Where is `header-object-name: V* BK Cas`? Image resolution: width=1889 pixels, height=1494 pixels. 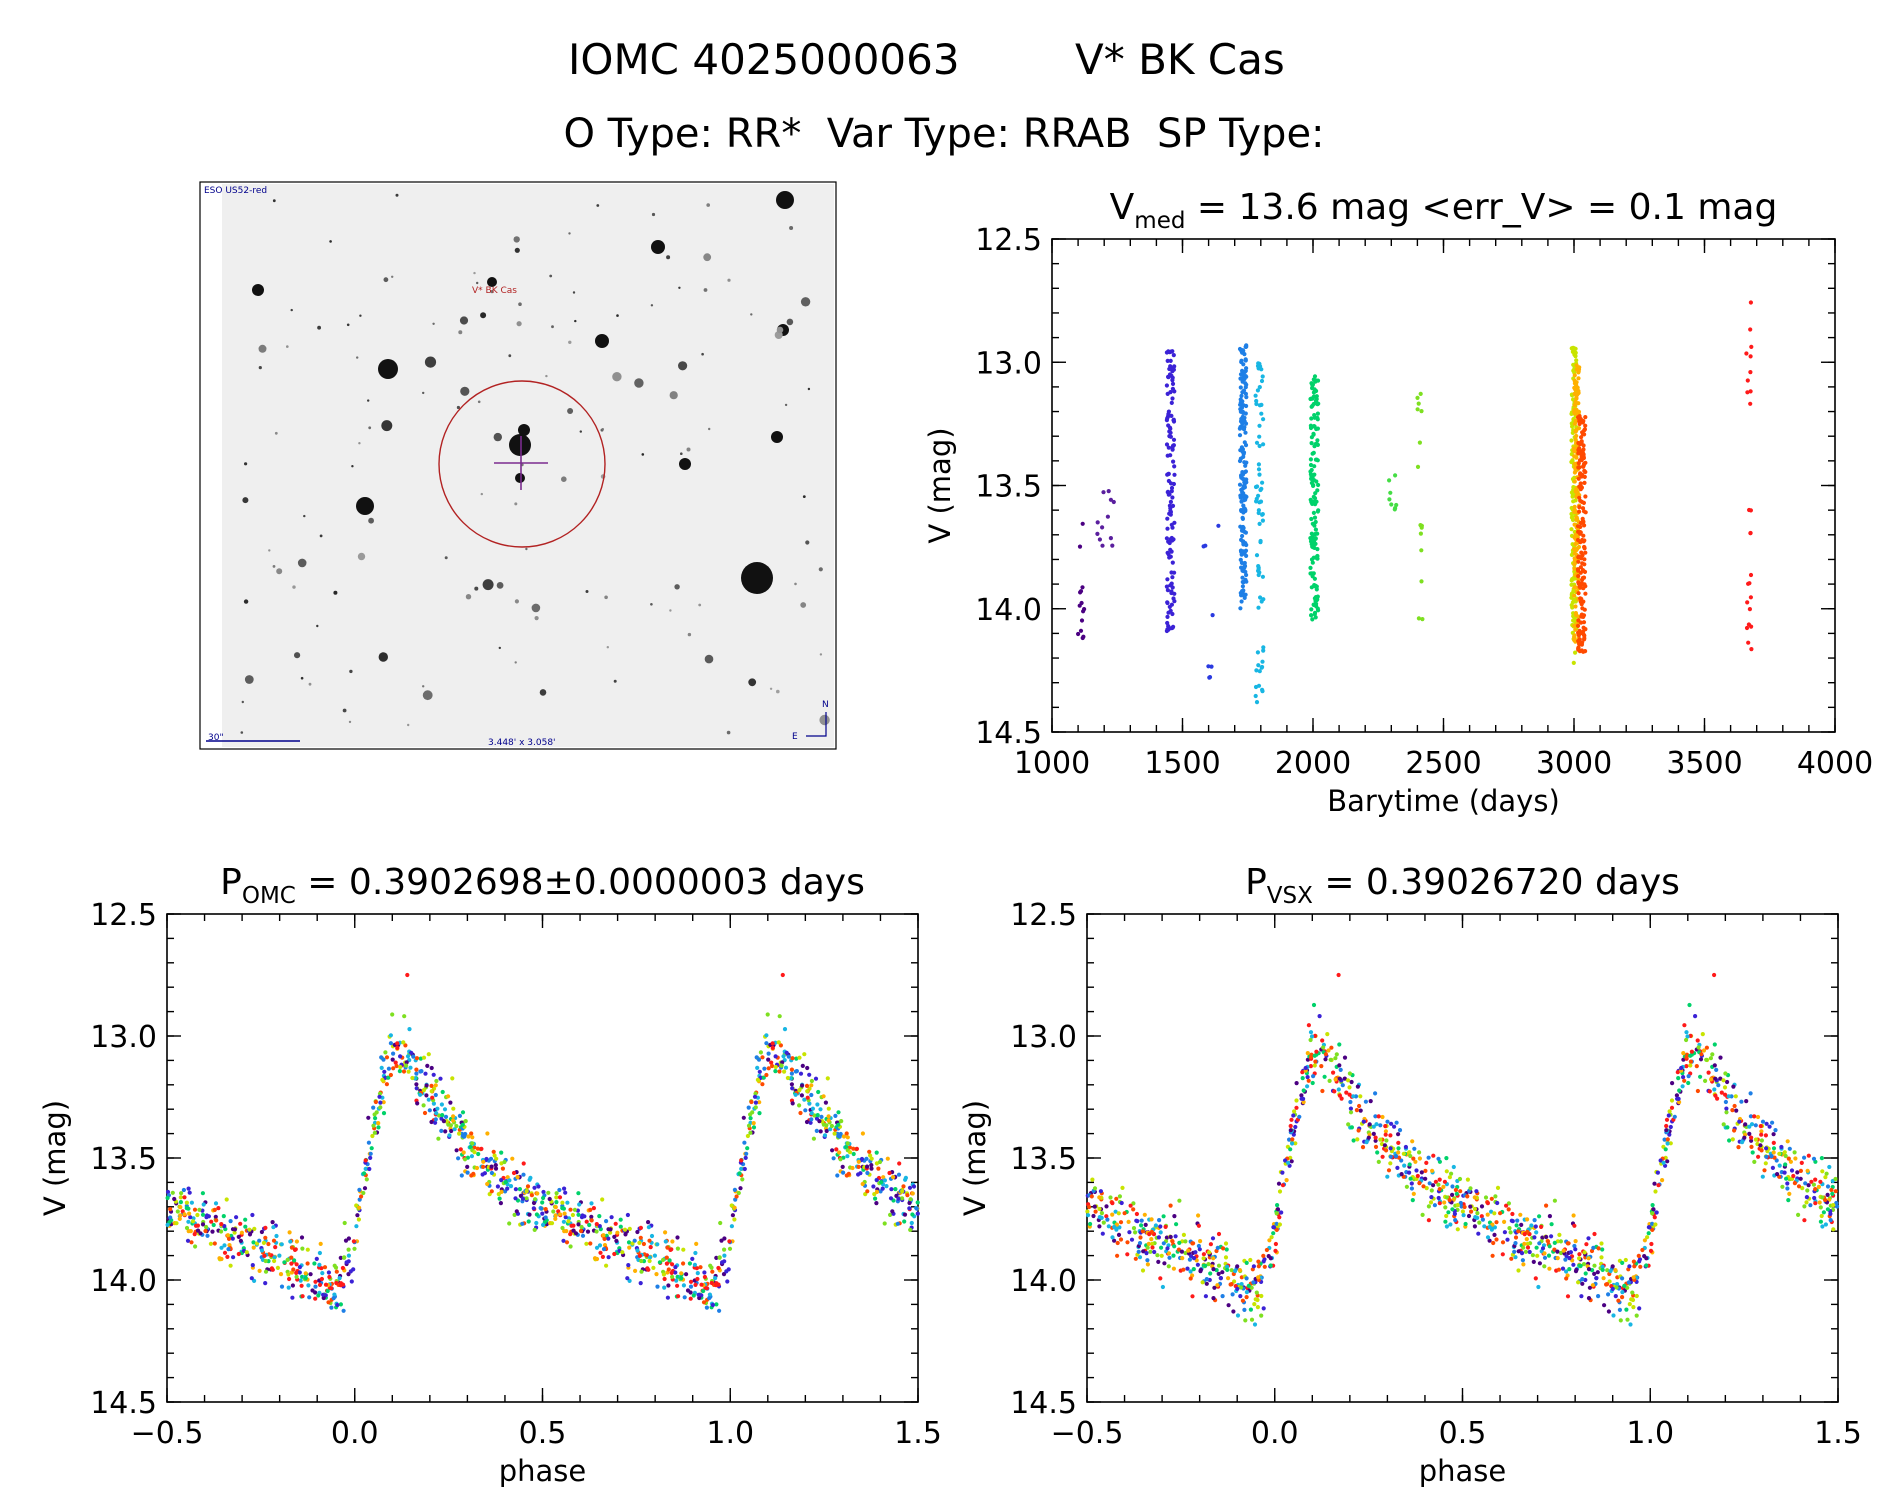 header-object-name: V* BK Cas is located at coordinates (1180, 59).